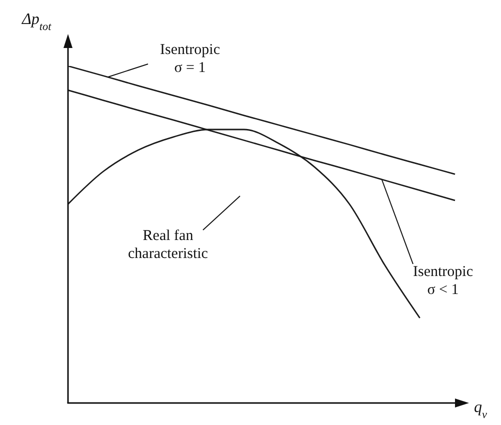  I want to click on annotation: Isentropic σ < 1, so click(443, 281).